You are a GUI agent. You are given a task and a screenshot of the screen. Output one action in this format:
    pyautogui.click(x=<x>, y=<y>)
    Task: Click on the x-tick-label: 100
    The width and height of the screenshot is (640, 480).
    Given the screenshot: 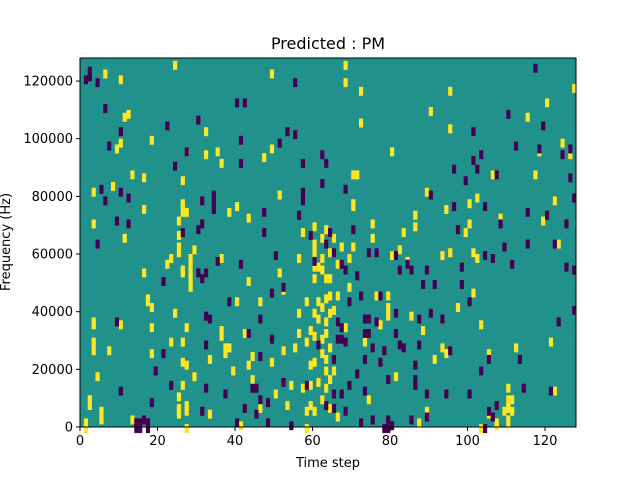 What is the action you would take?
    pyautogui.click(x=467, y=441)
    